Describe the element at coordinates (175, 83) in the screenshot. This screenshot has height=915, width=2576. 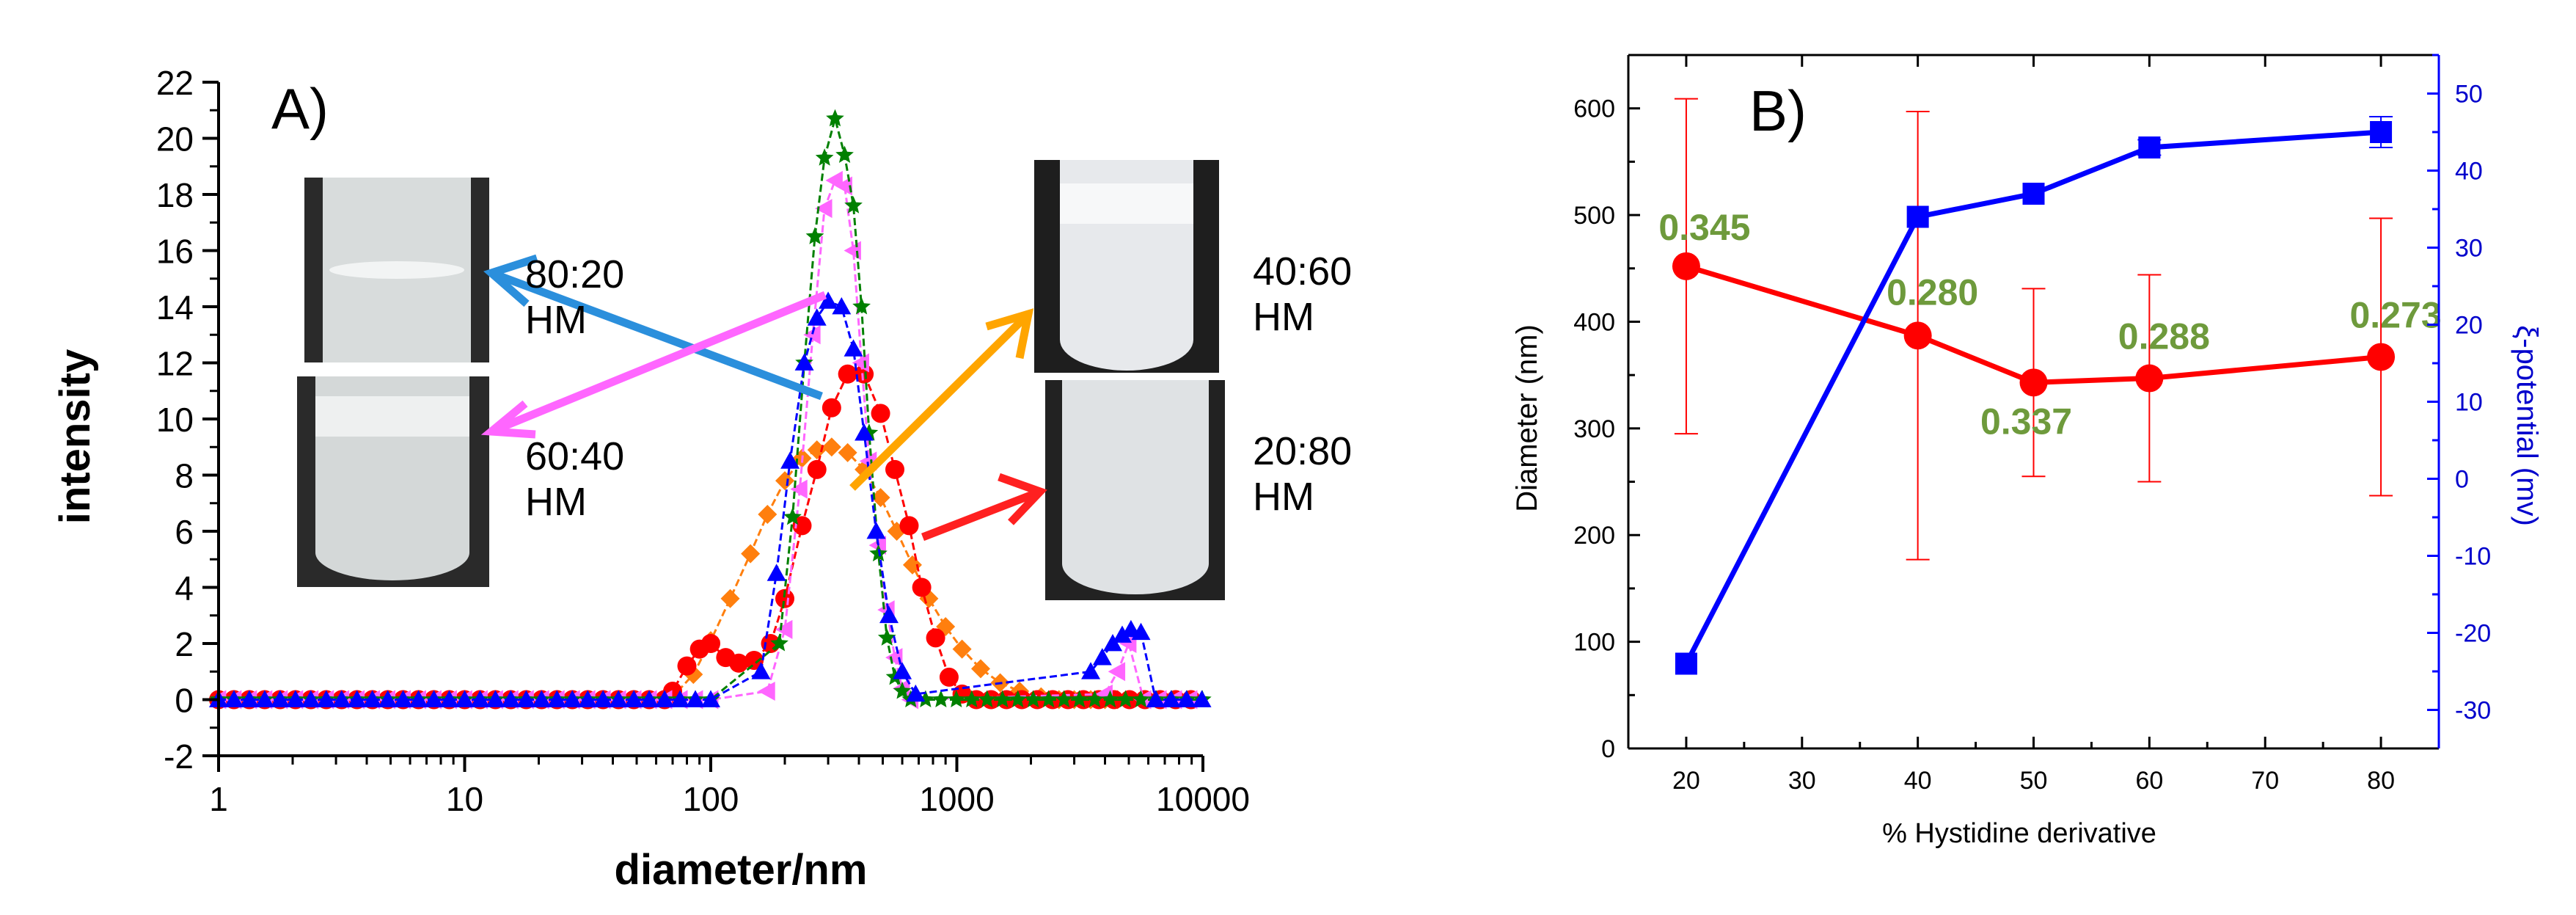
I see `chart-a-y-tick-label: 22` at that location.